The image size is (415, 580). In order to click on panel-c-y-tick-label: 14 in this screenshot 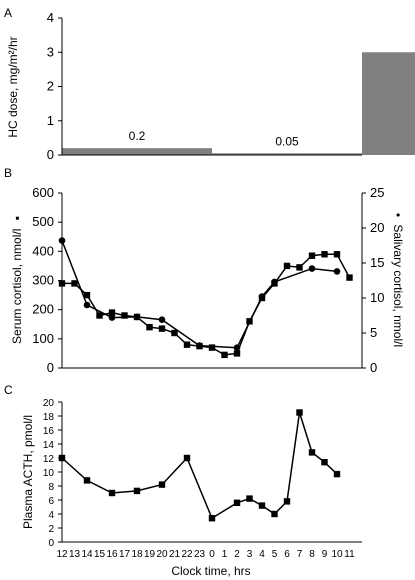, I will do `click(49, 445)`.